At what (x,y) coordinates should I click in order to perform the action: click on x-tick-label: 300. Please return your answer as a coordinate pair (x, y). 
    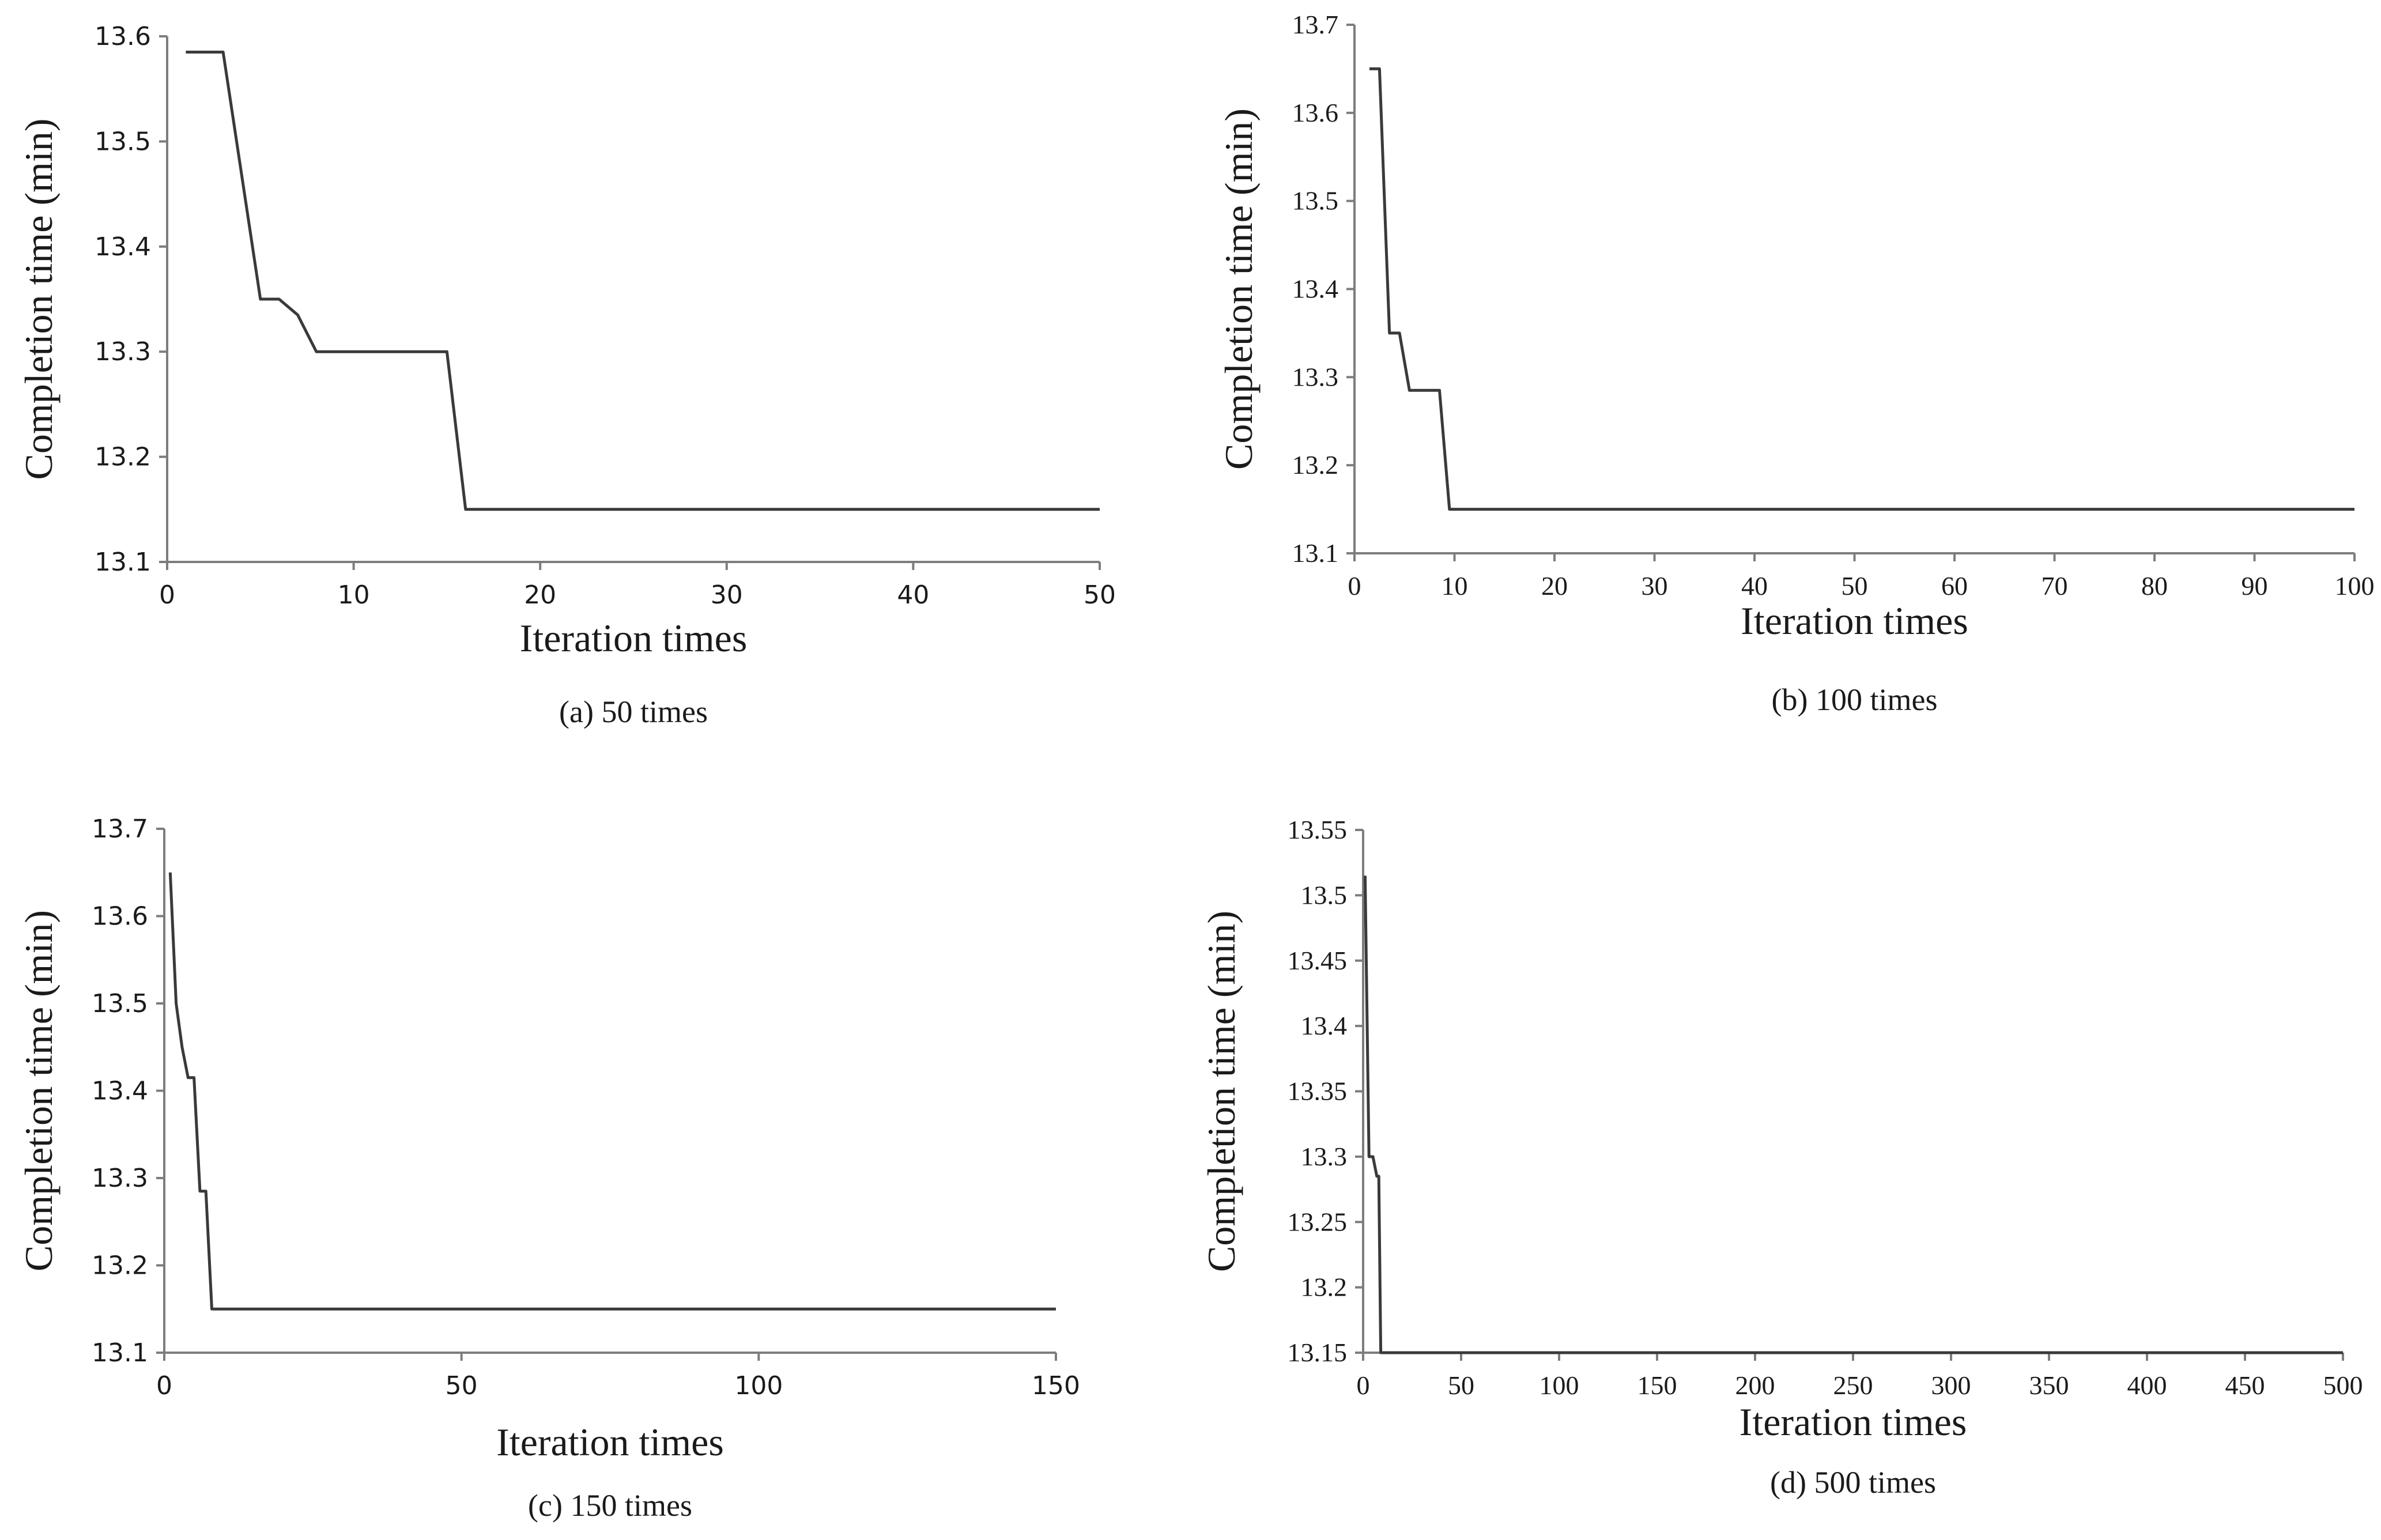
    Looking at the image, I should click on (1951, 1385).